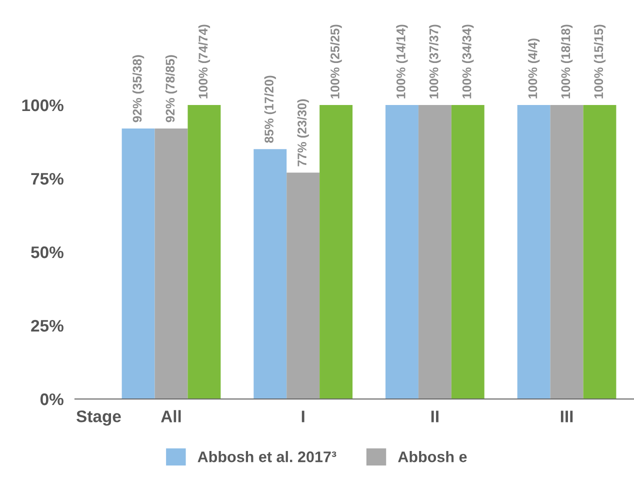 The image size is (634, 479). What do you see at coordinates (47, 252) in the screenshot?
I see `y-tick-label: 50%` at bounding box center [47, 252].